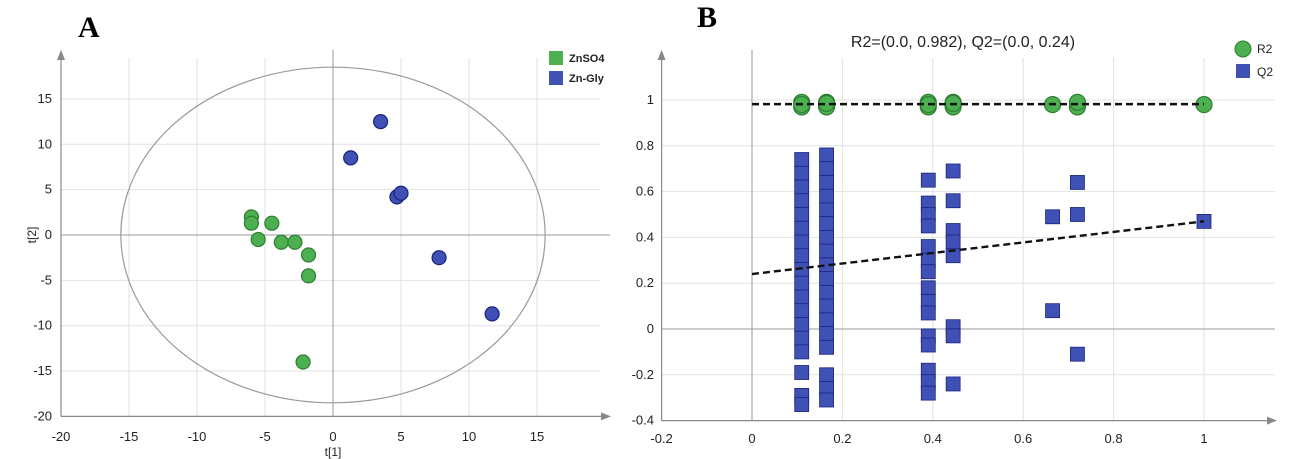 This screenshot has height=459, width=1290. What do you see at coordinates (963, 42) in the screenshot?
I see `chart-title-b: R2=(0.0, 0.982), Q2=(0.0, 0.24)` at bounding box center [963, 42].